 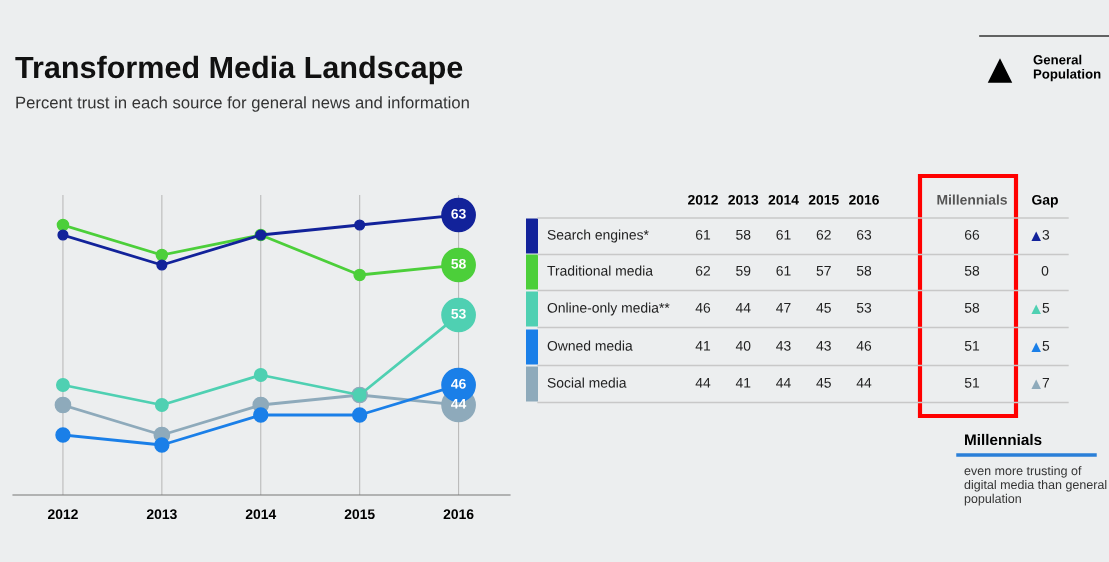 What do you see at coordinates (62, 514) in the screenshot?
I see `x-tick-label: 2012` at bounding box center [62, 514].